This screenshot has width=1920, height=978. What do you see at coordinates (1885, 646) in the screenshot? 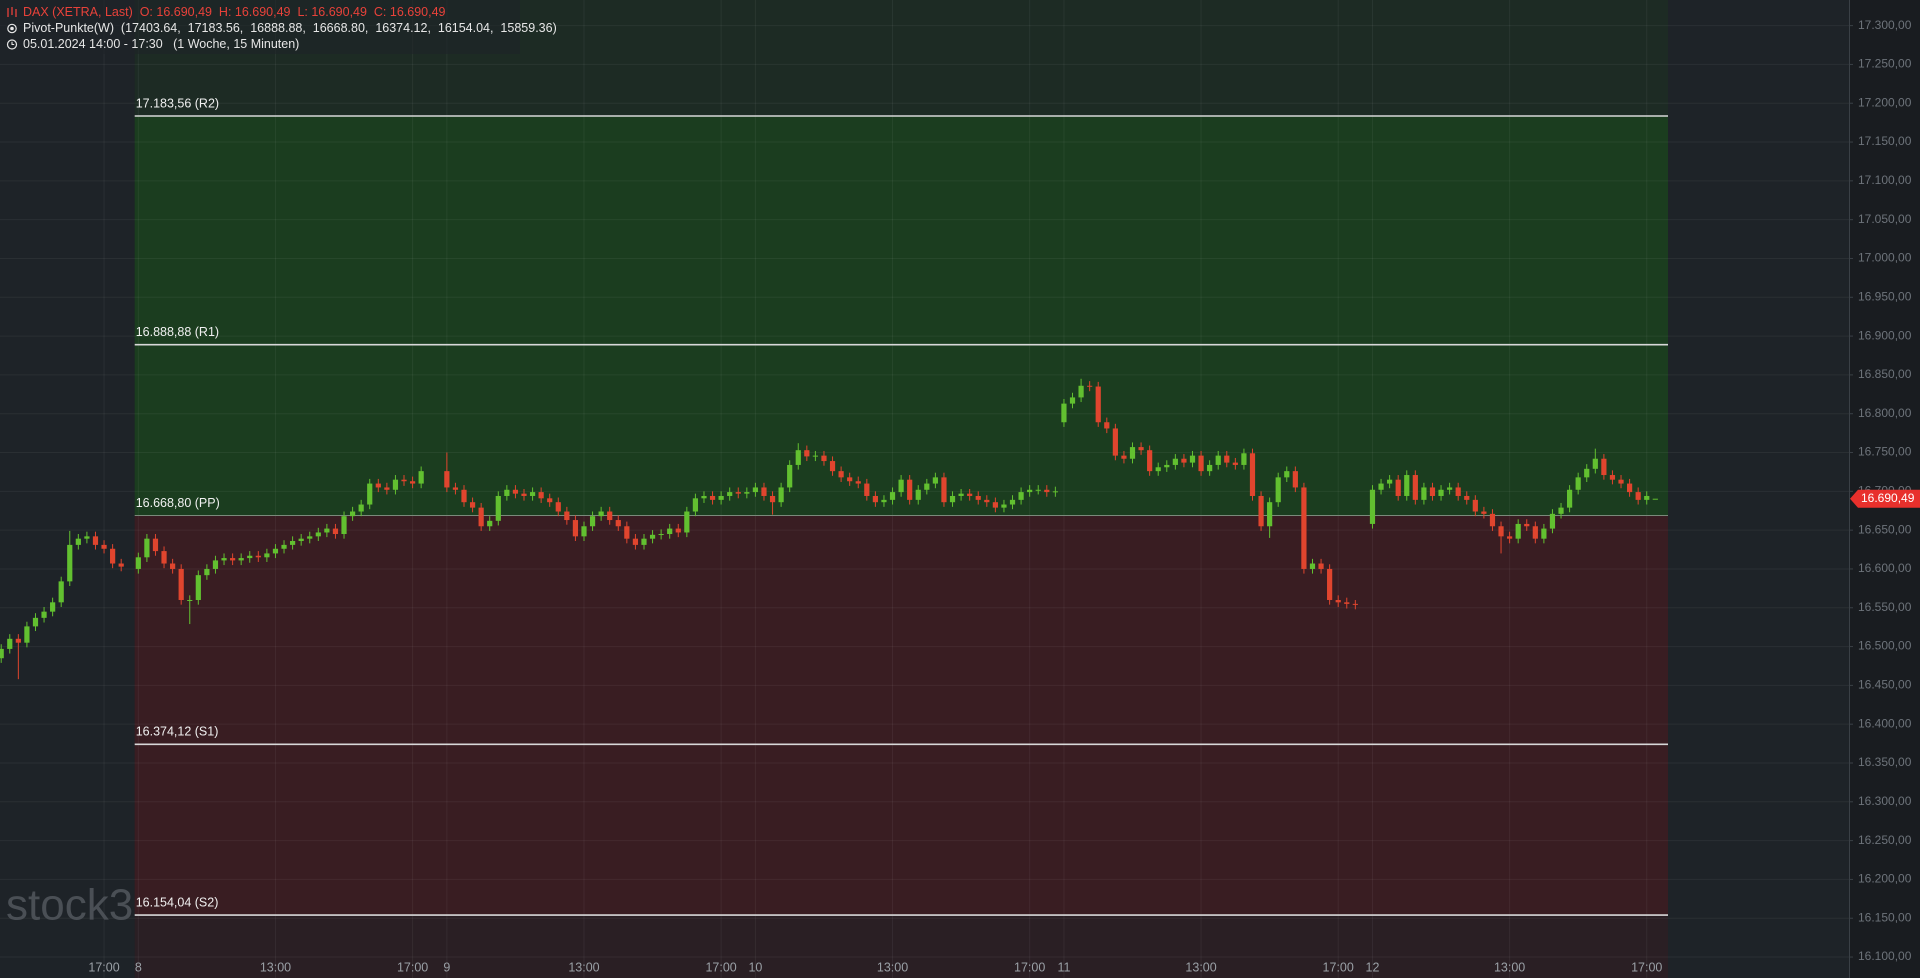
I see `y-tick-label: 16.500,00` at bounding box center [1885, 646].